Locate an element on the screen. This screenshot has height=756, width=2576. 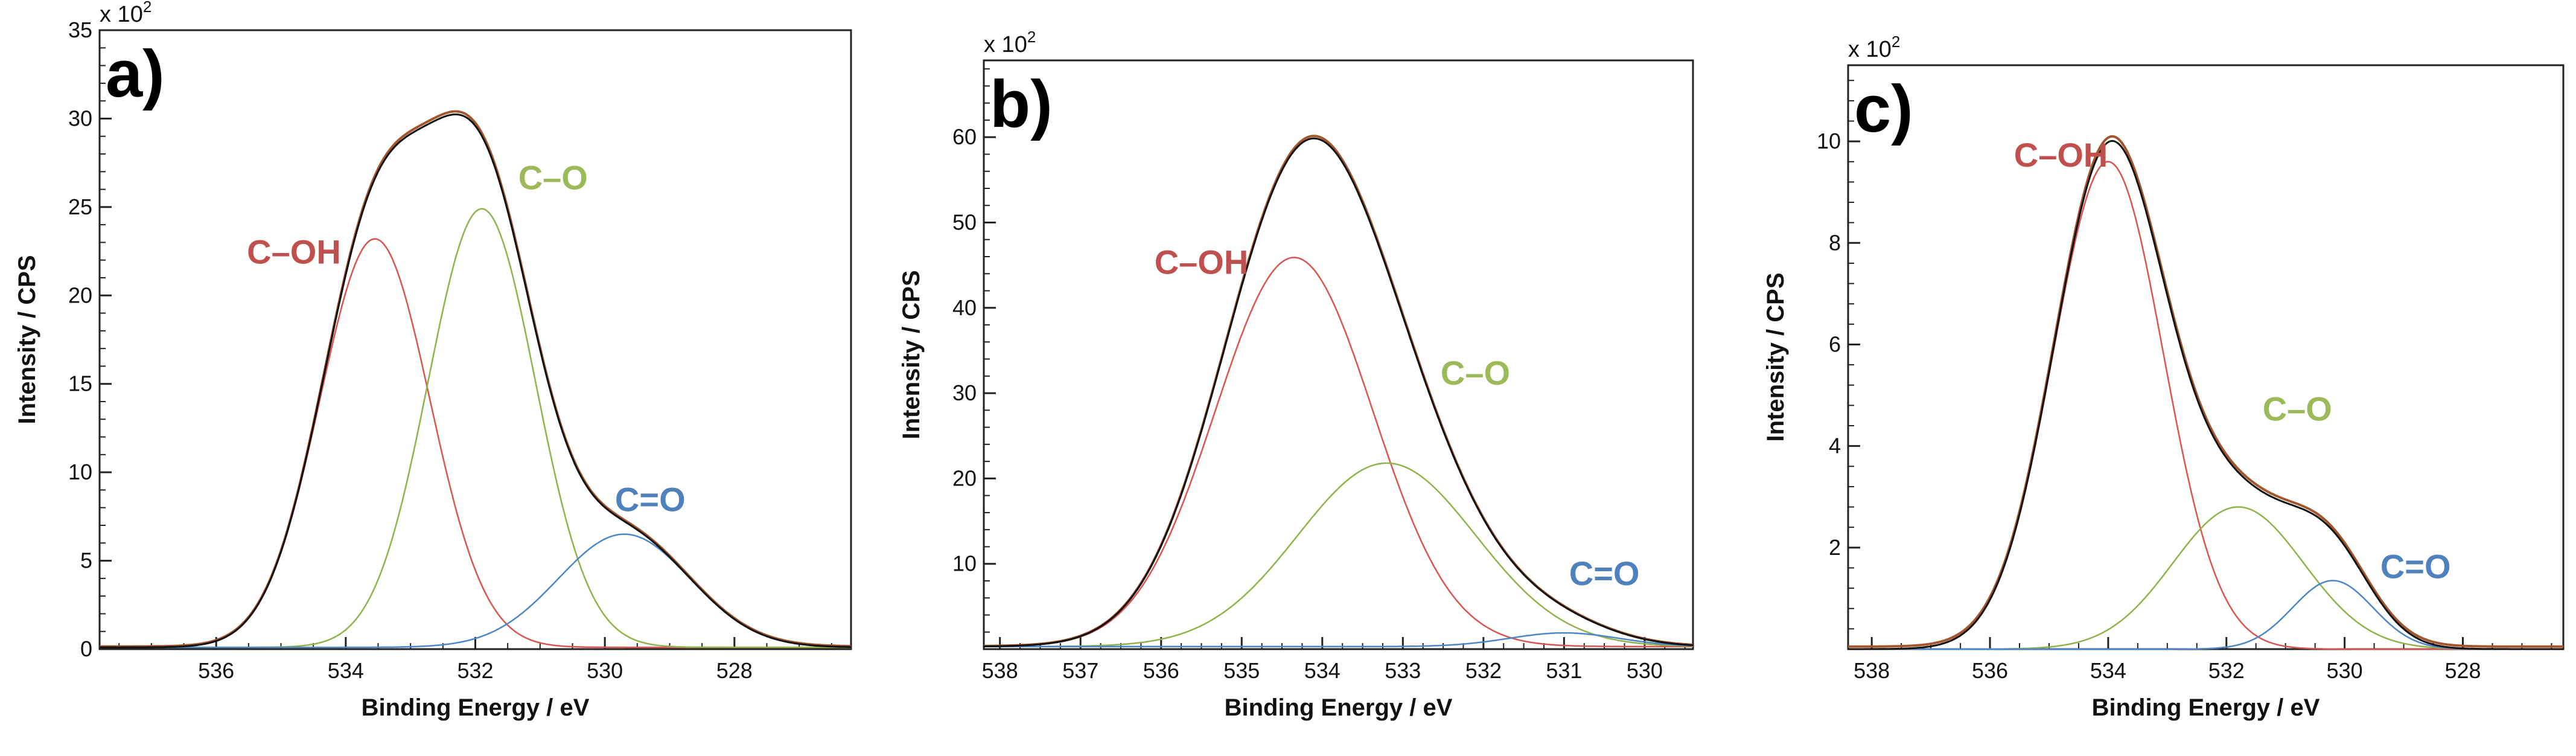
y-tick-label: 60 is located at coordinates (964, 136).